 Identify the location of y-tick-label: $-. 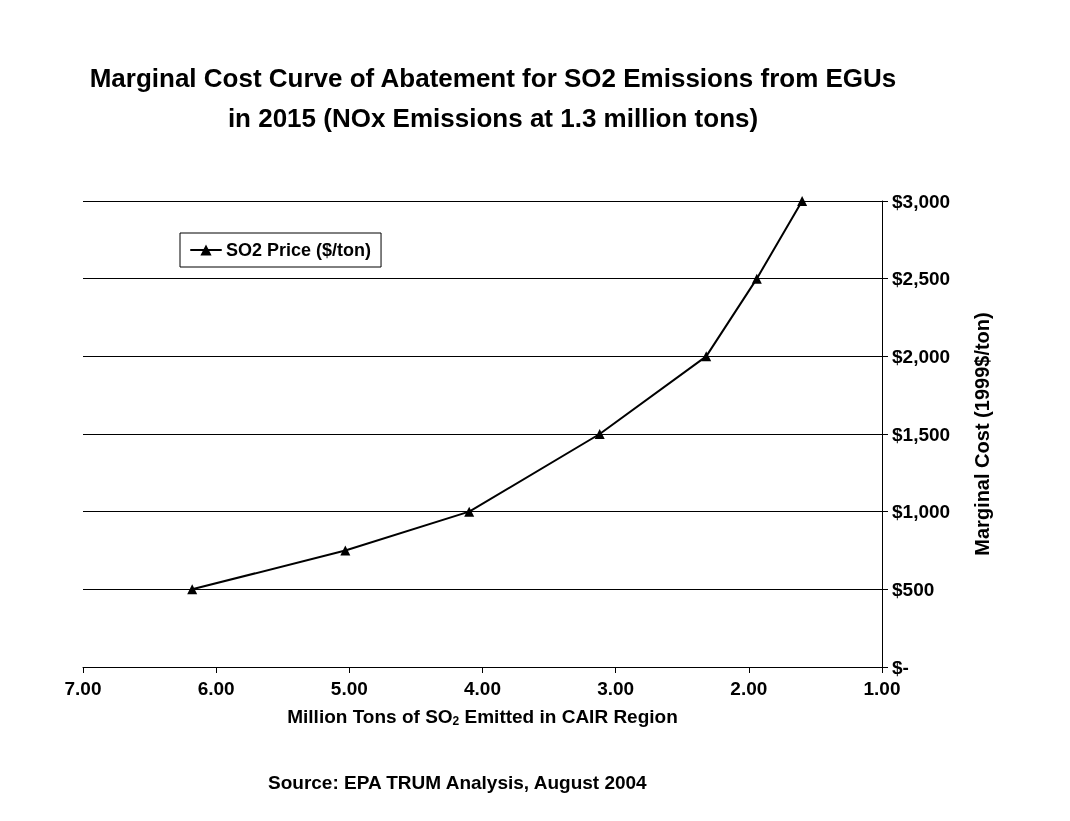
(900, 667).